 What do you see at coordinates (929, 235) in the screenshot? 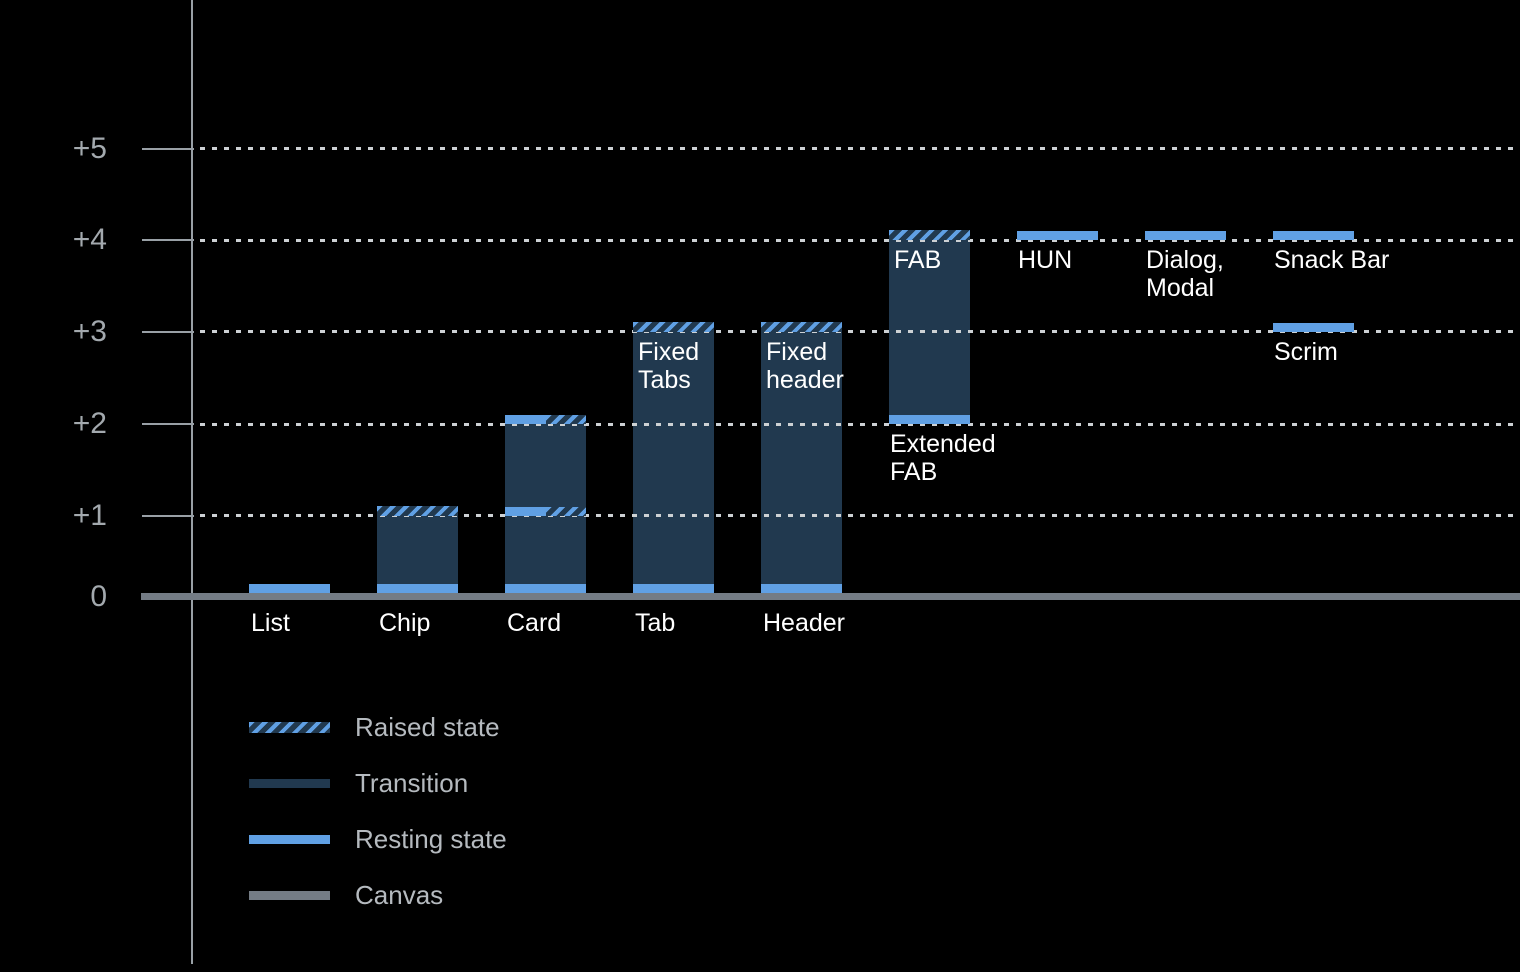
I see `bar-fab-raised` at bounding box center [929, 235].